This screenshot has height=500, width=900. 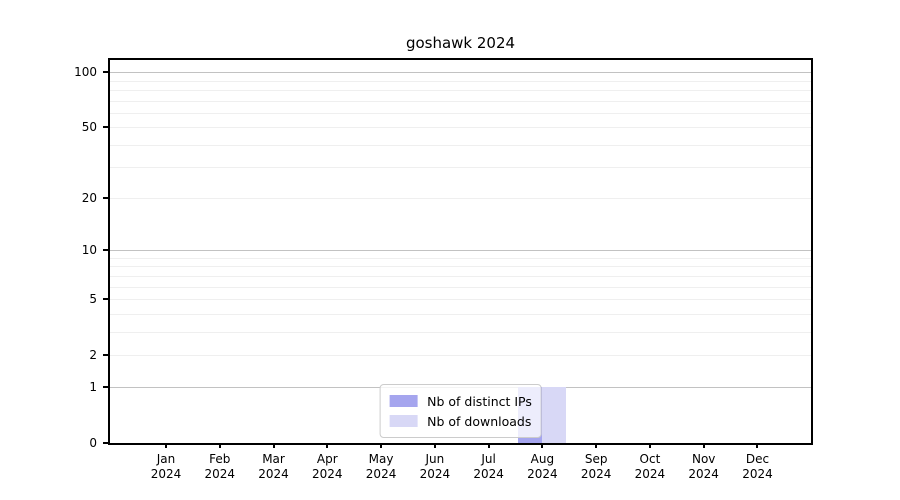 What do you see at coordinates (650, 466) in the screenshot?
I see `x-axis-tick-label: Oct 2024` at bounding box center [650, 466].